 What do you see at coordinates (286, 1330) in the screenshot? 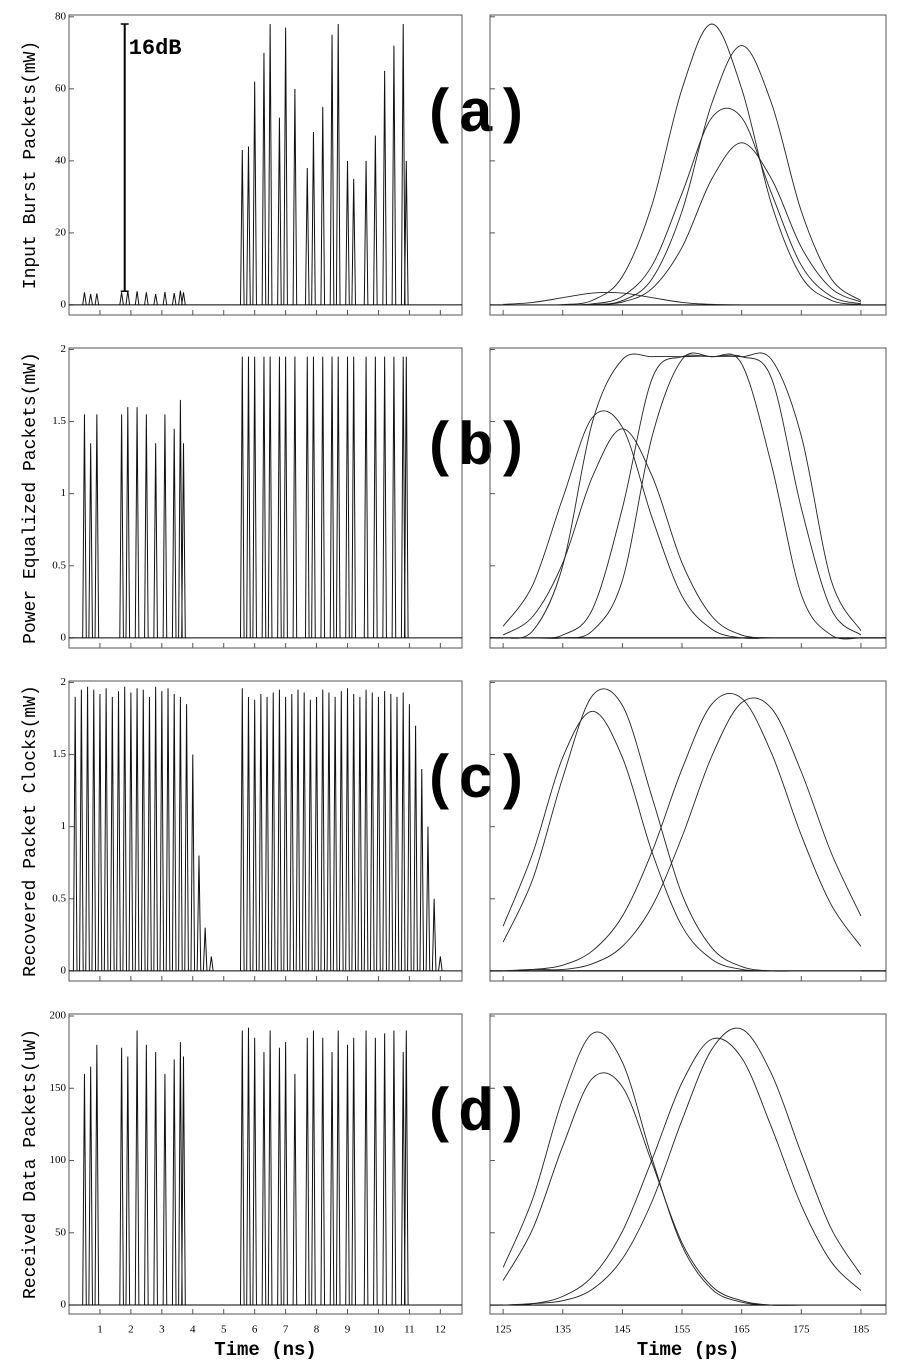
I see `x-tick-label: 7` at bounding box center [286, 1330].